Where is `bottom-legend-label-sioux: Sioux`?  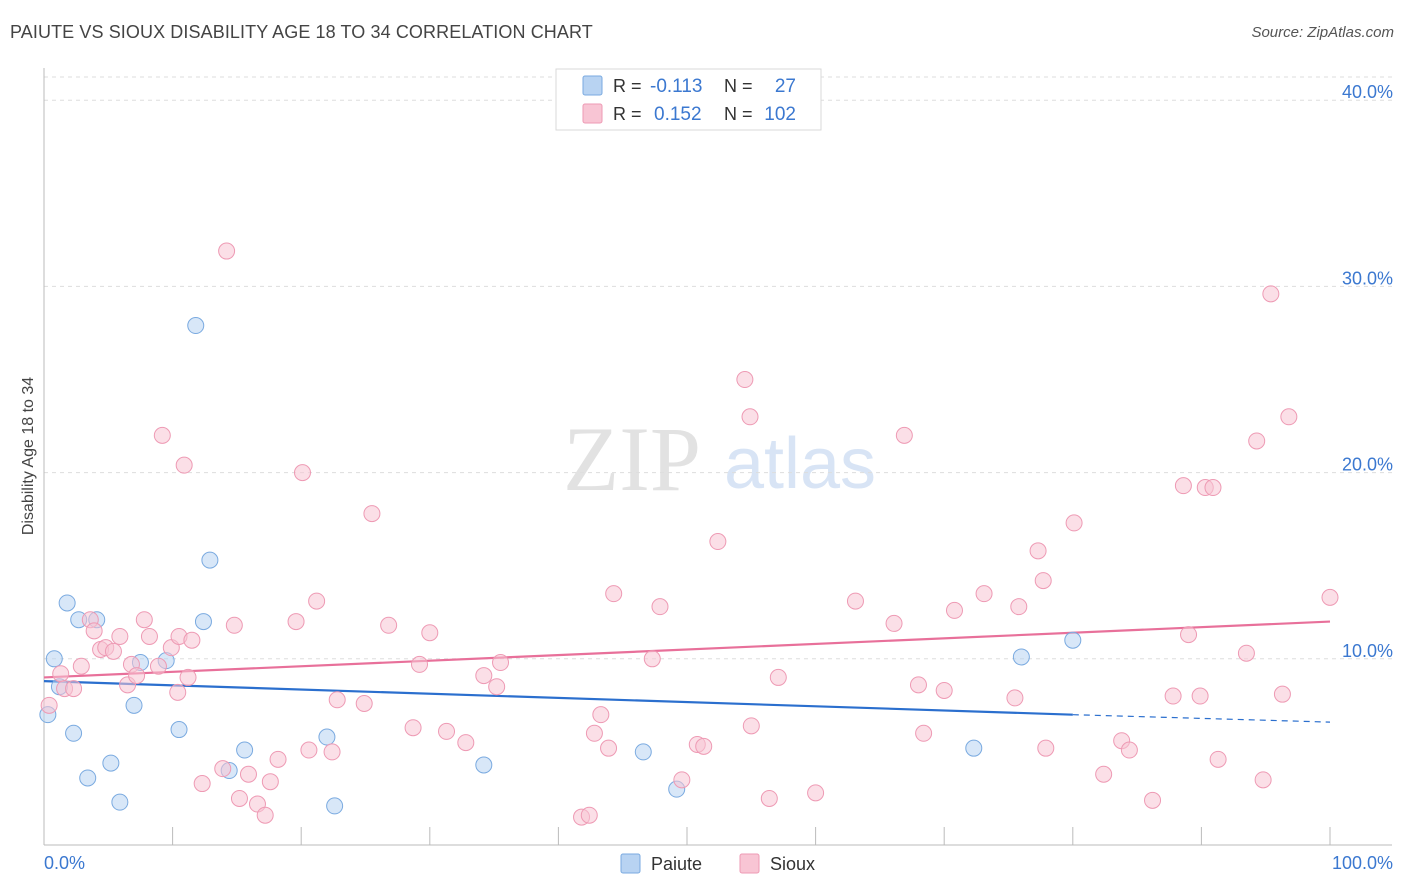 bottom-legend-label-sioux: Sioux is located at coordinates (792, 864).